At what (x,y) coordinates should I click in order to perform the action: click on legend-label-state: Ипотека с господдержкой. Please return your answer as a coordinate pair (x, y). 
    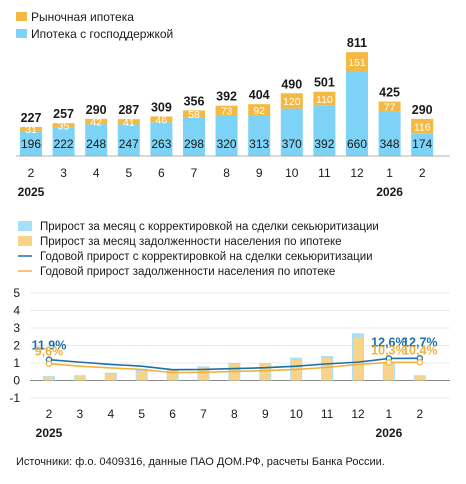
    Looking at the image, I should click on (102, 34).